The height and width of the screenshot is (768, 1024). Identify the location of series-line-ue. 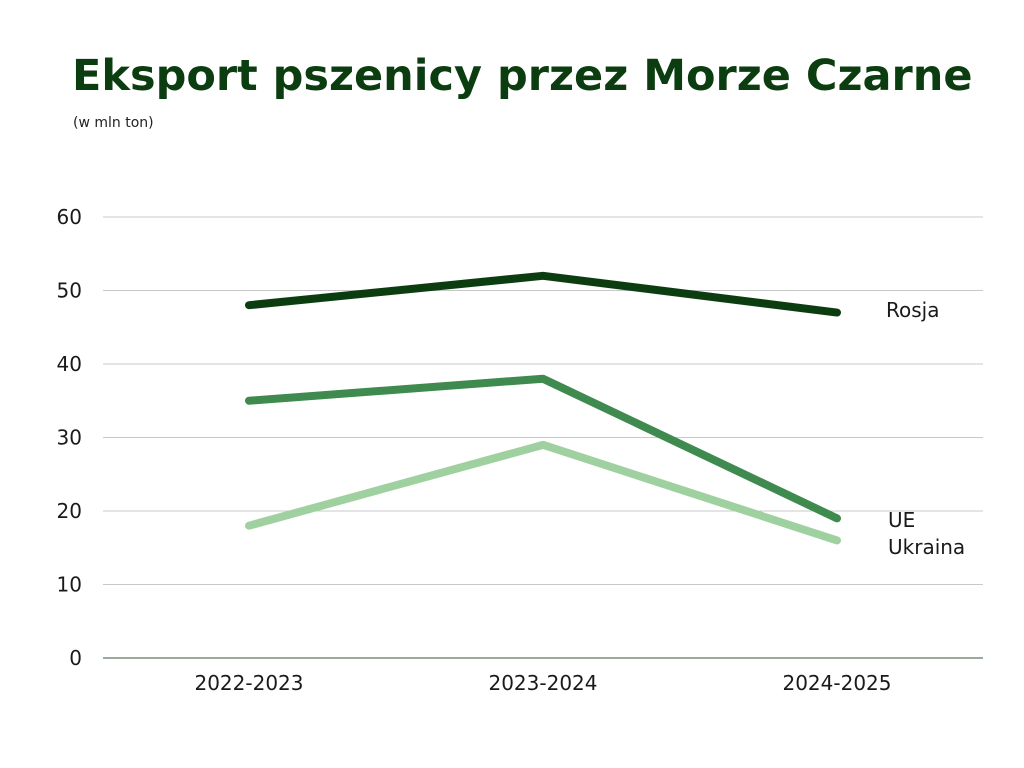
(543, 448).